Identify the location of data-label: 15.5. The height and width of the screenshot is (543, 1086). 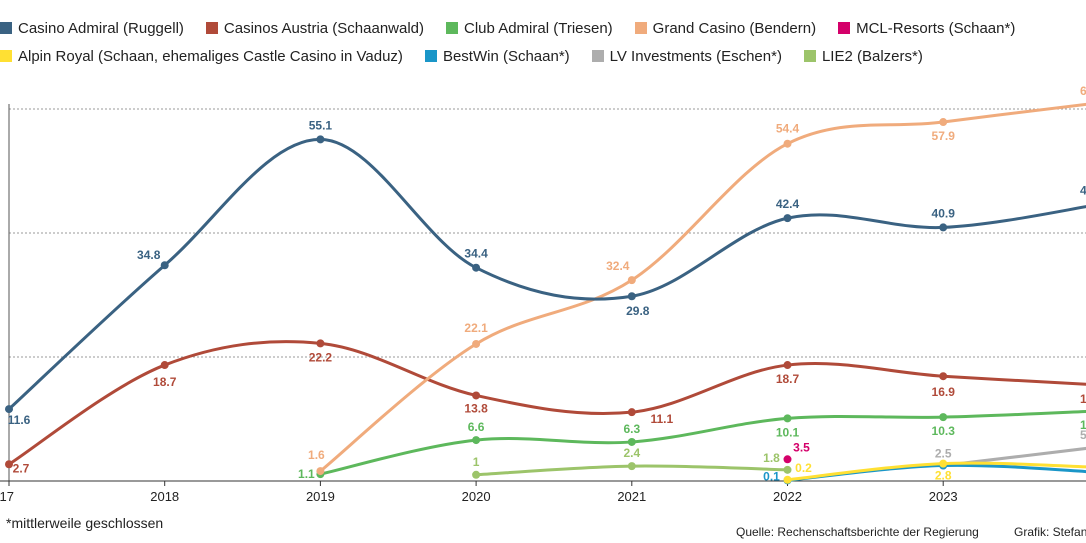
(1083, 399).